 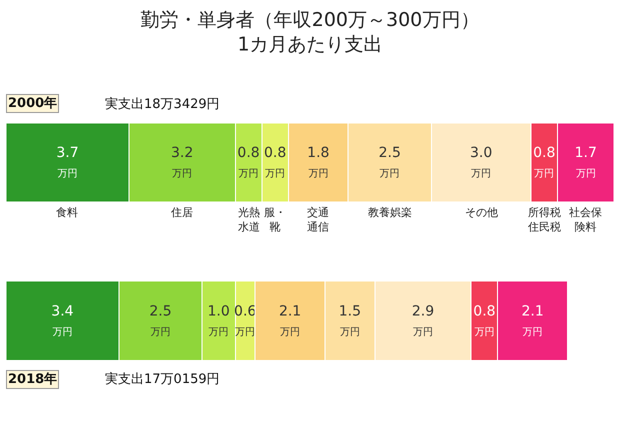 What do you see at coordinates (67, 162) in the screenshot?
I see `data-label: 3.7 万円` at bounding box center [67, 162].